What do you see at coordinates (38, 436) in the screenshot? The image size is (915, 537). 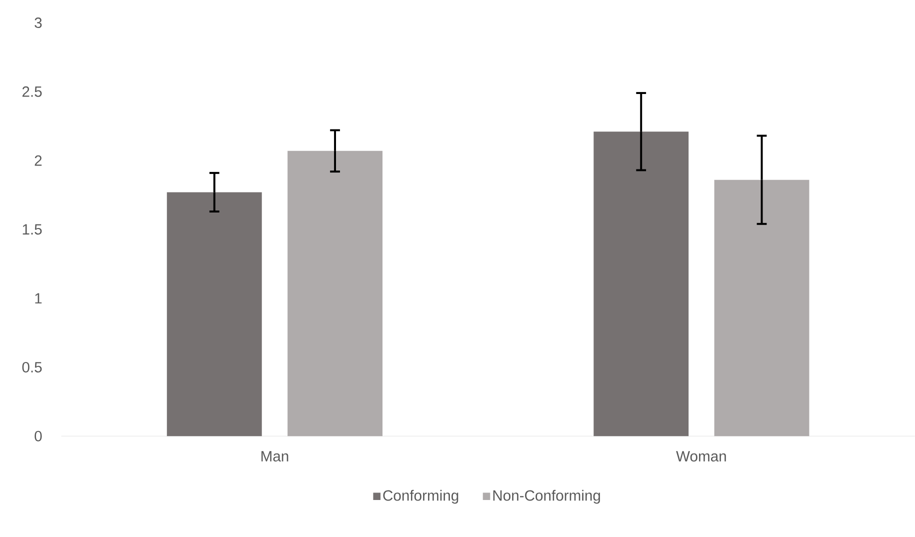 I see `y-tick-label: 0` at bounding box center [38, 436].